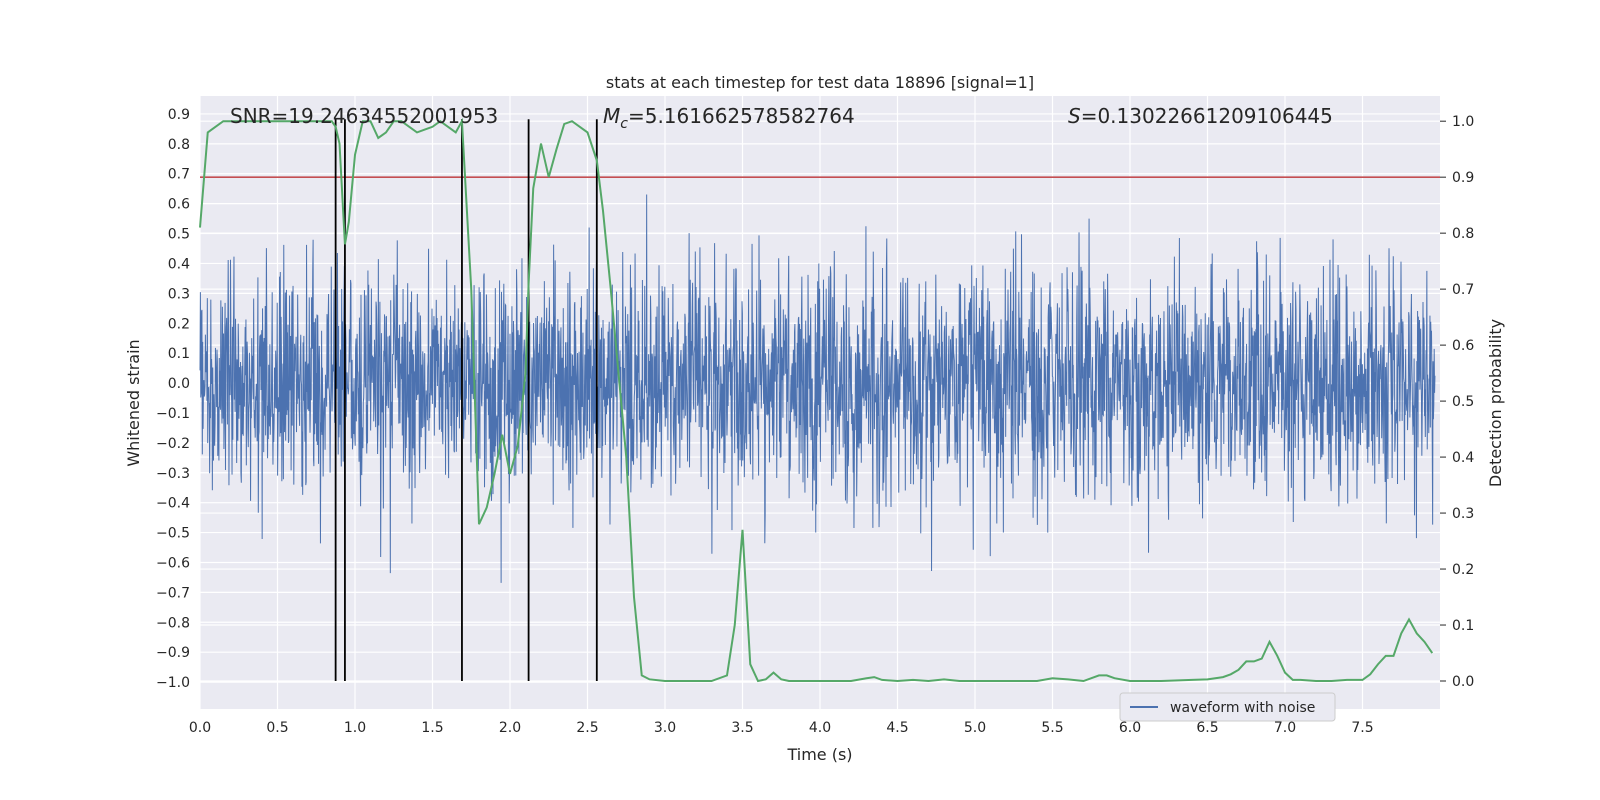  Describe the element at coordinates (173, 444) in the screenshot. I see `y-tick-label: −0.2` at that location.